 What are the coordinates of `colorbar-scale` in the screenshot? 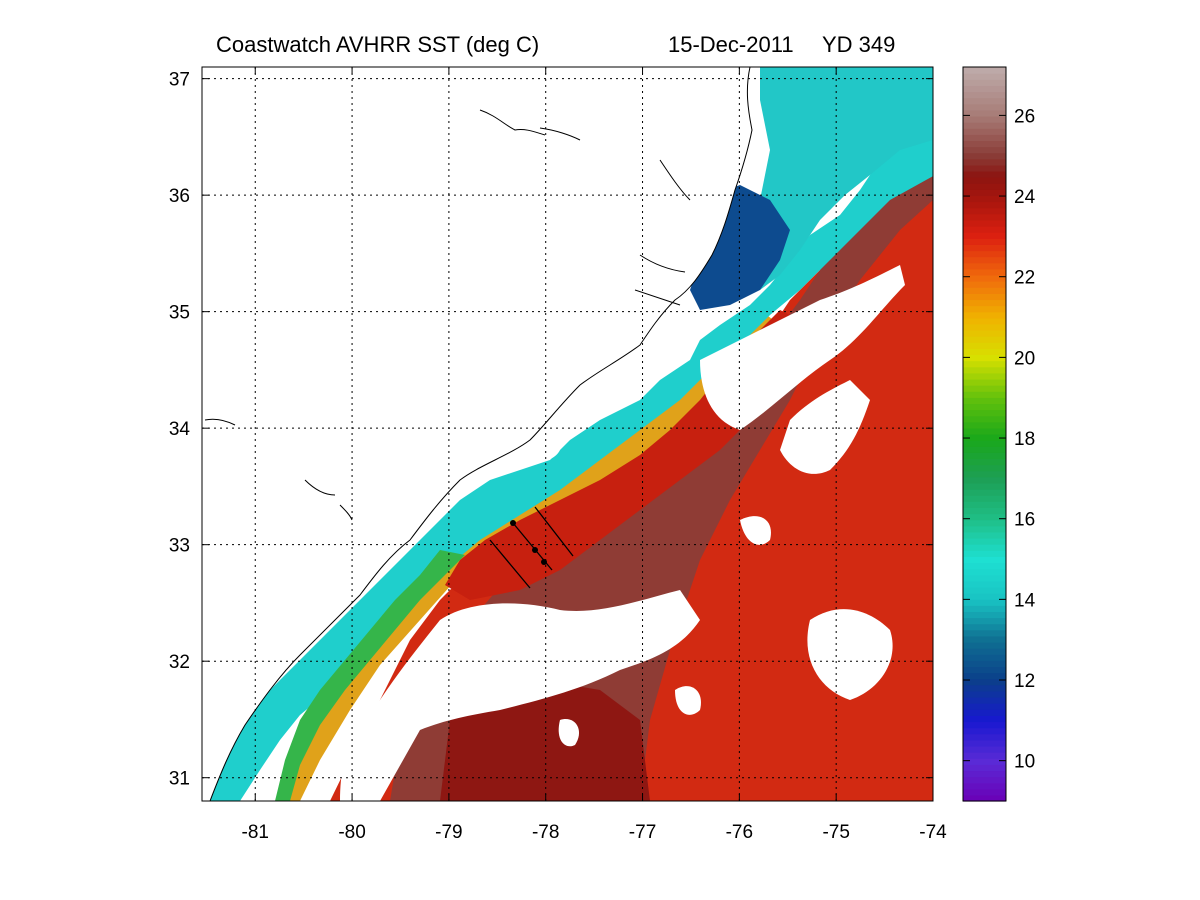 It's located at (984, 434).